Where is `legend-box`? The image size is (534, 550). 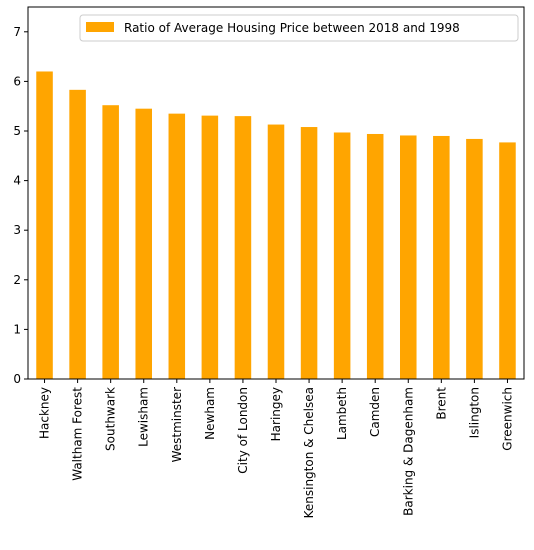 legend-box is located at coordinates (299, 28).